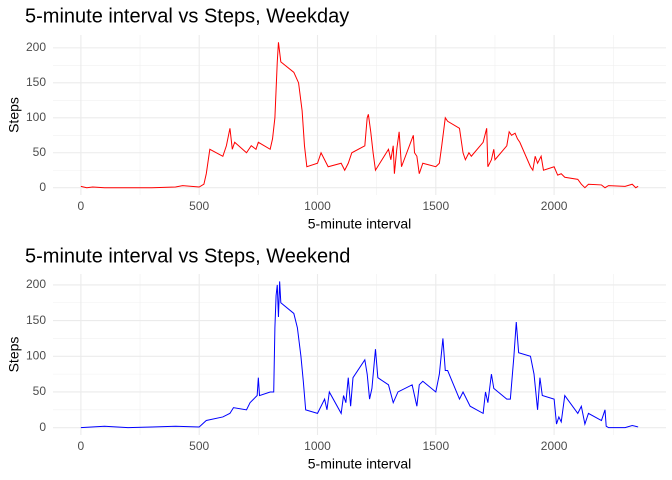 The width and height of the screenshot is (672, 480). I want to click on chart-title: 5-minute interval vs Steps, Weekday, so click(187, 16).